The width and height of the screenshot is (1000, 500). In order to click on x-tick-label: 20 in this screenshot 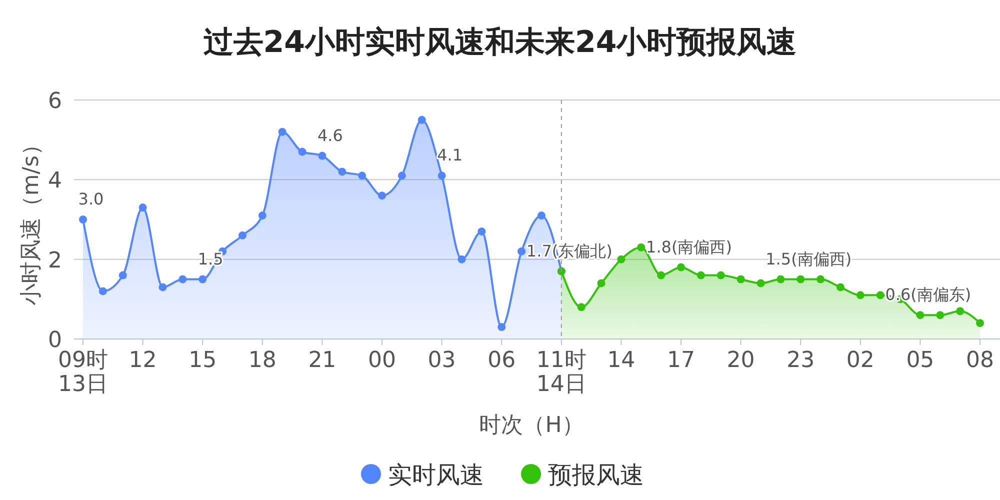, I will do `click(740, 360)`.